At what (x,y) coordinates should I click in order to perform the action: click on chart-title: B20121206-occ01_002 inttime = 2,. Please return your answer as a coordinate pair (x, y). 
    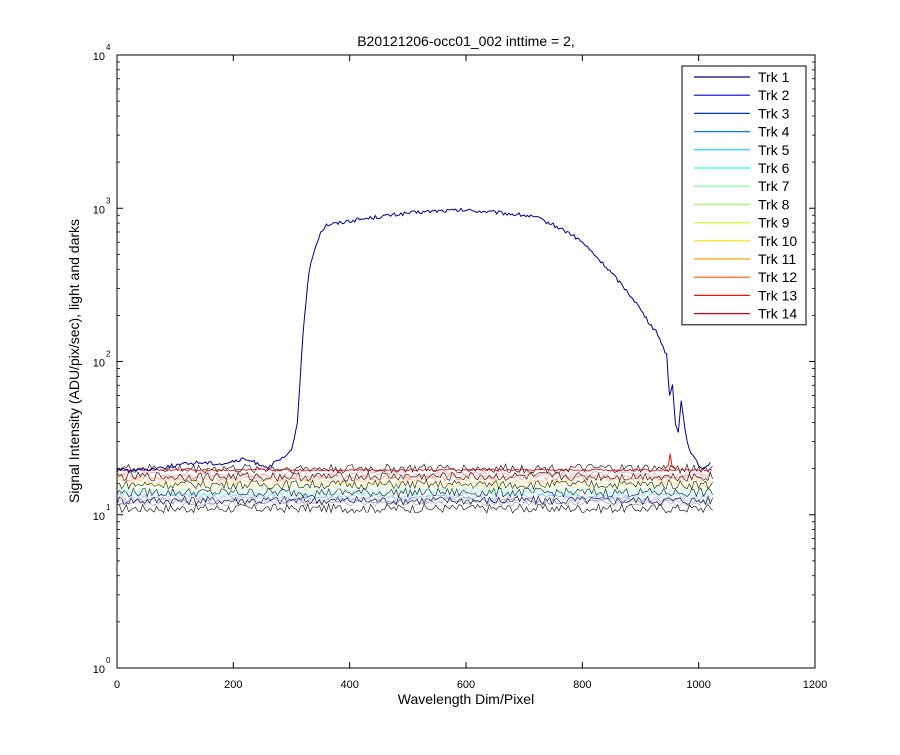
    Looking at the image, I should click on (466, 41).